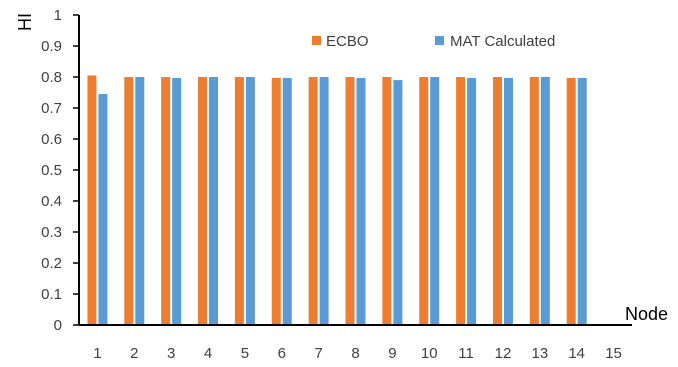 This screenshot has height=367, width=678. Describe the element at coordinates (347, 41) in the screenshot. I see `legend-label: ECBO` at that location.